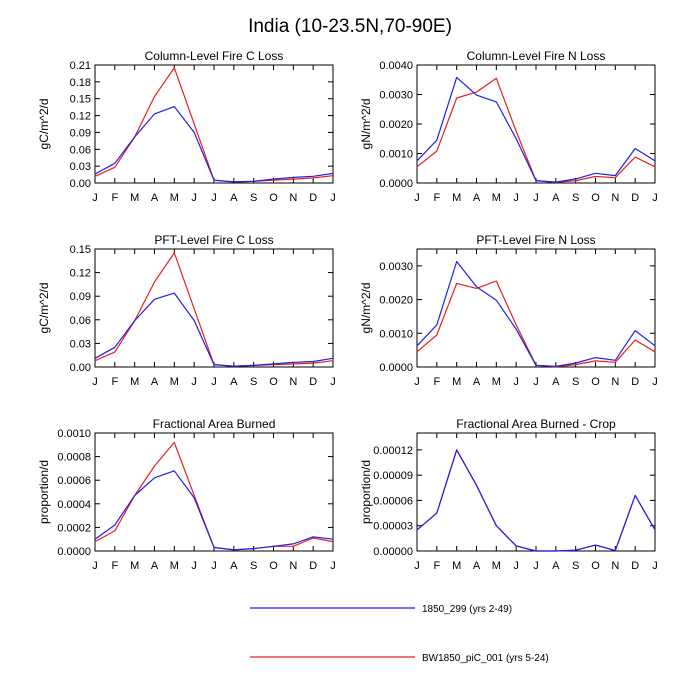  What do you see at coordinates (214, 424) in the screenshot?
I see `panel-title: Fractional Area Burned` at bounding box center [214, 424].